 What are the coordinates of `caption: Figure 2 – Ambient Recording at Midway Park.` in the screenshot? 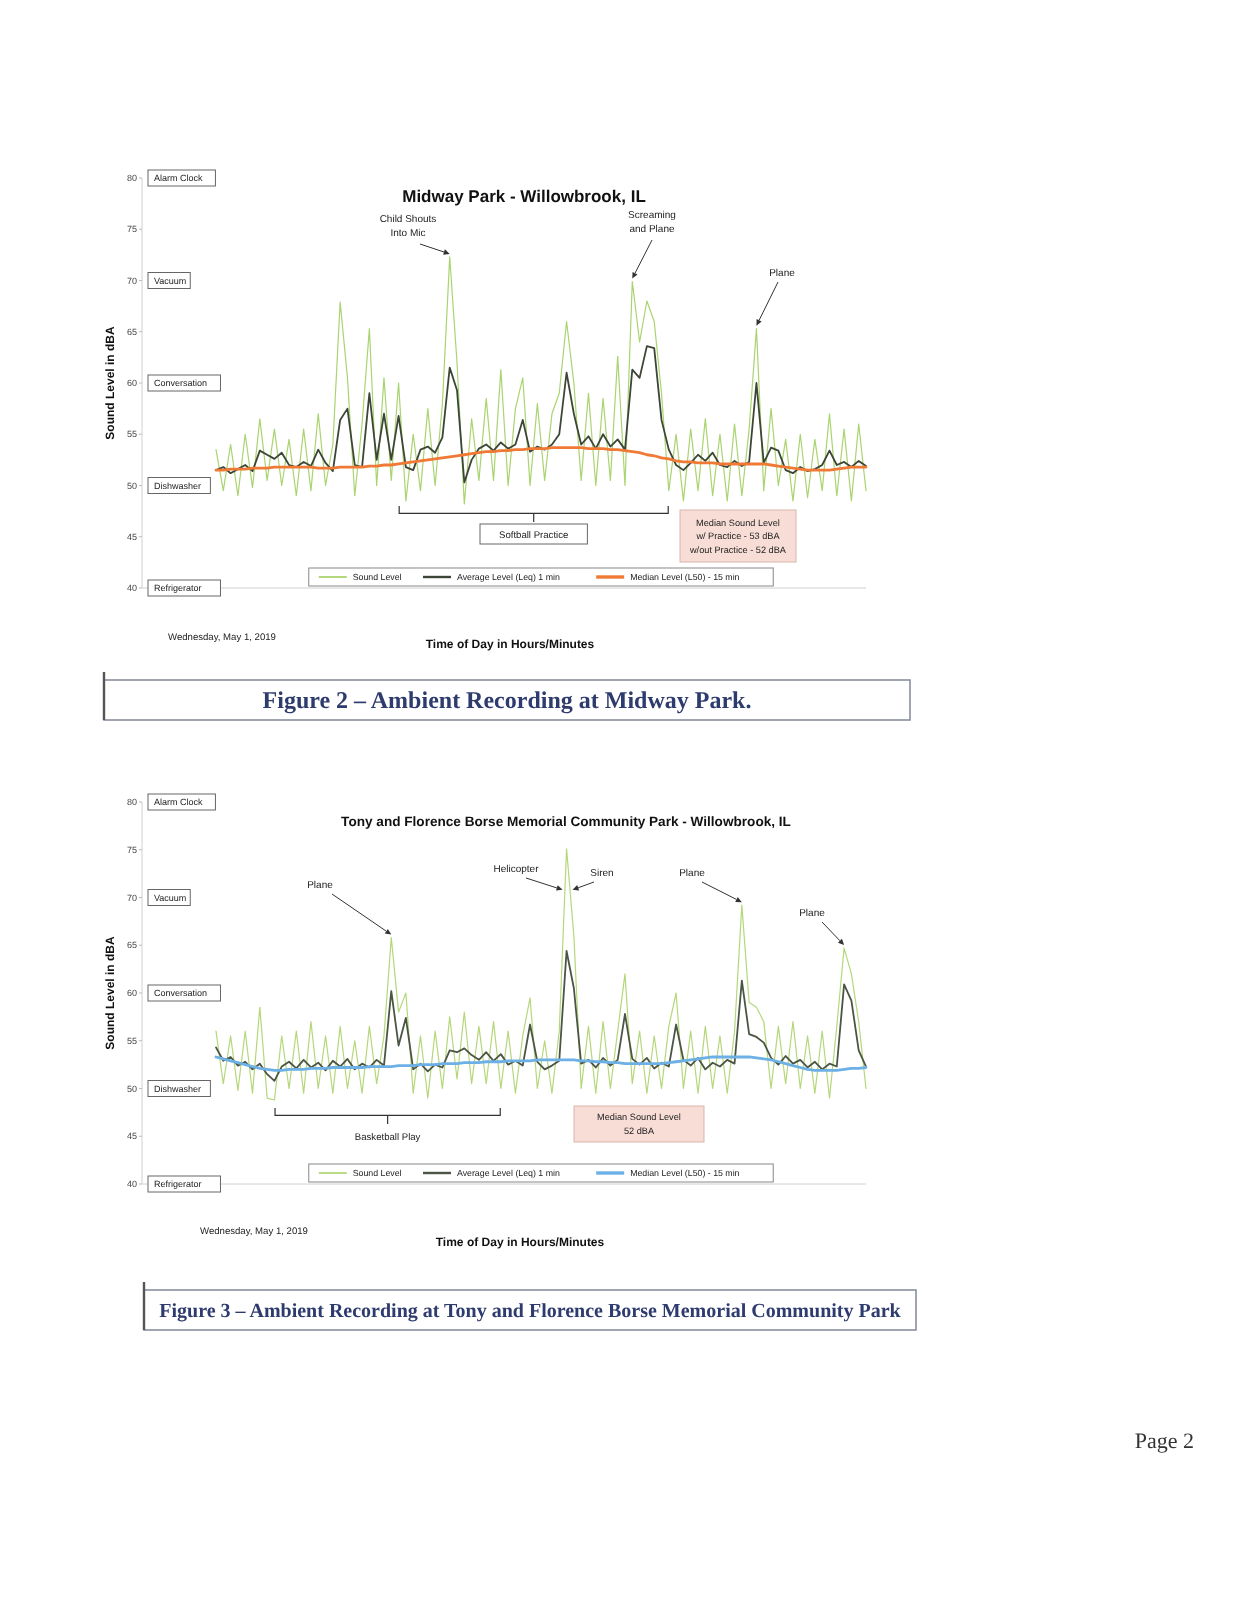 It's located at (507, 700).